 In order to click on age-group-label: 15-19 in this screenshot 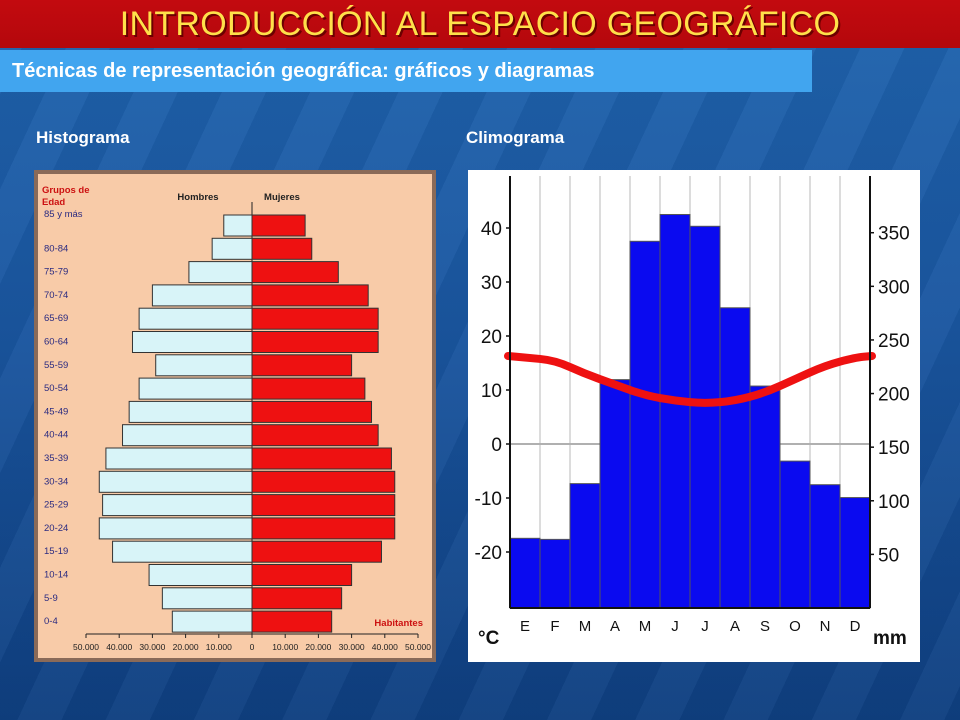, I will do `click(56, 551)`.